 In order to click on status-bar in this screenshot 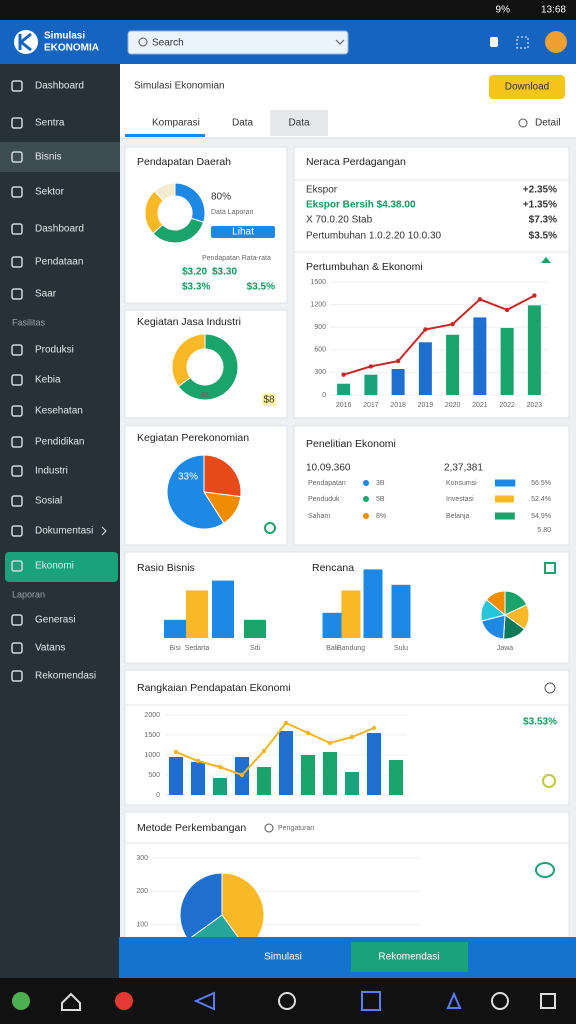, I will do `click(288, 10)`.